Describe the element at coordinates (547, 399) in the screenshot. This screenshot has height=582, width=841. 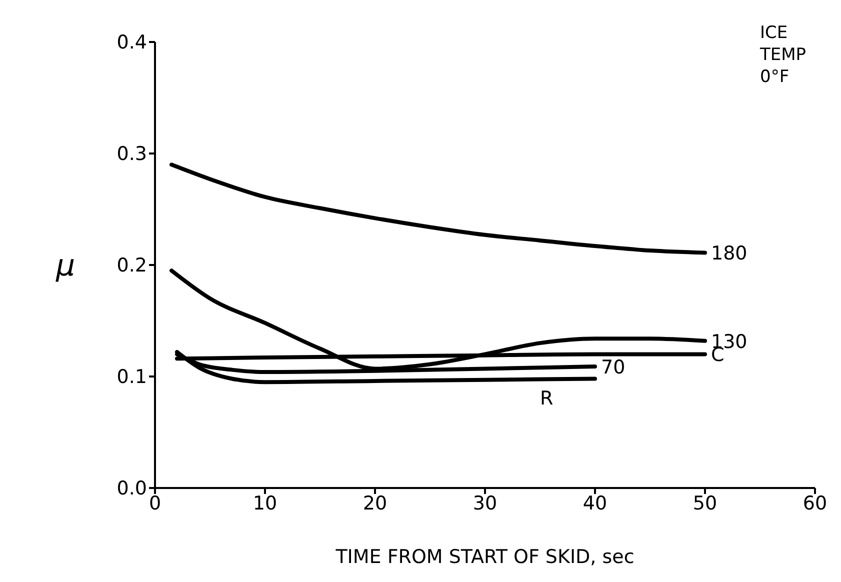
I see `series-label: R` at that location.